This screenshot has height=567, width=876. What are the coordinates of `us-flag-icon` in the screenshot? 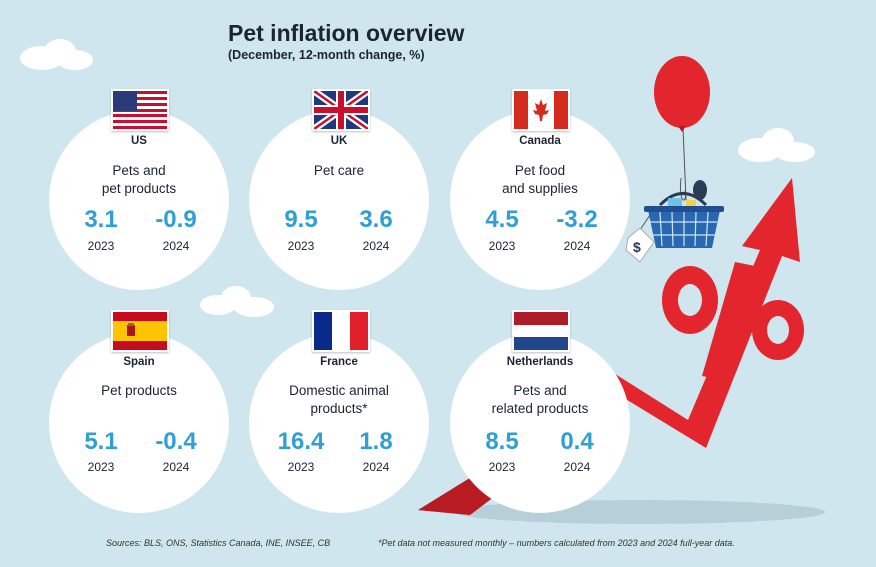 It's located at (140, 110).